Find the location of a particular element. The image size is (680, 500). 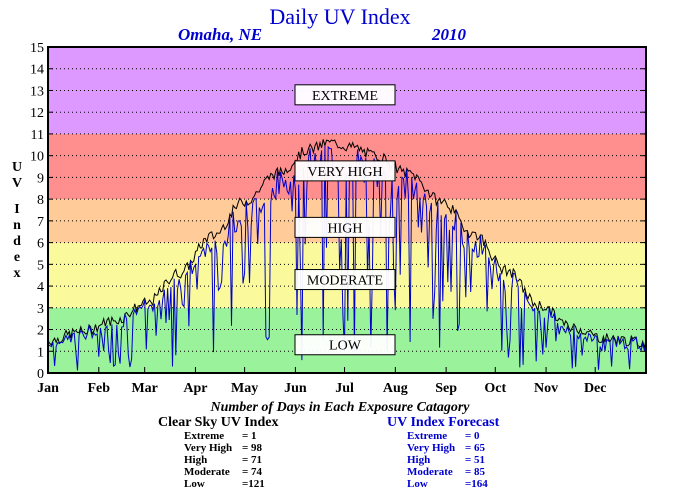

x-tick-label: Nov is located at coordinates (546, 388).